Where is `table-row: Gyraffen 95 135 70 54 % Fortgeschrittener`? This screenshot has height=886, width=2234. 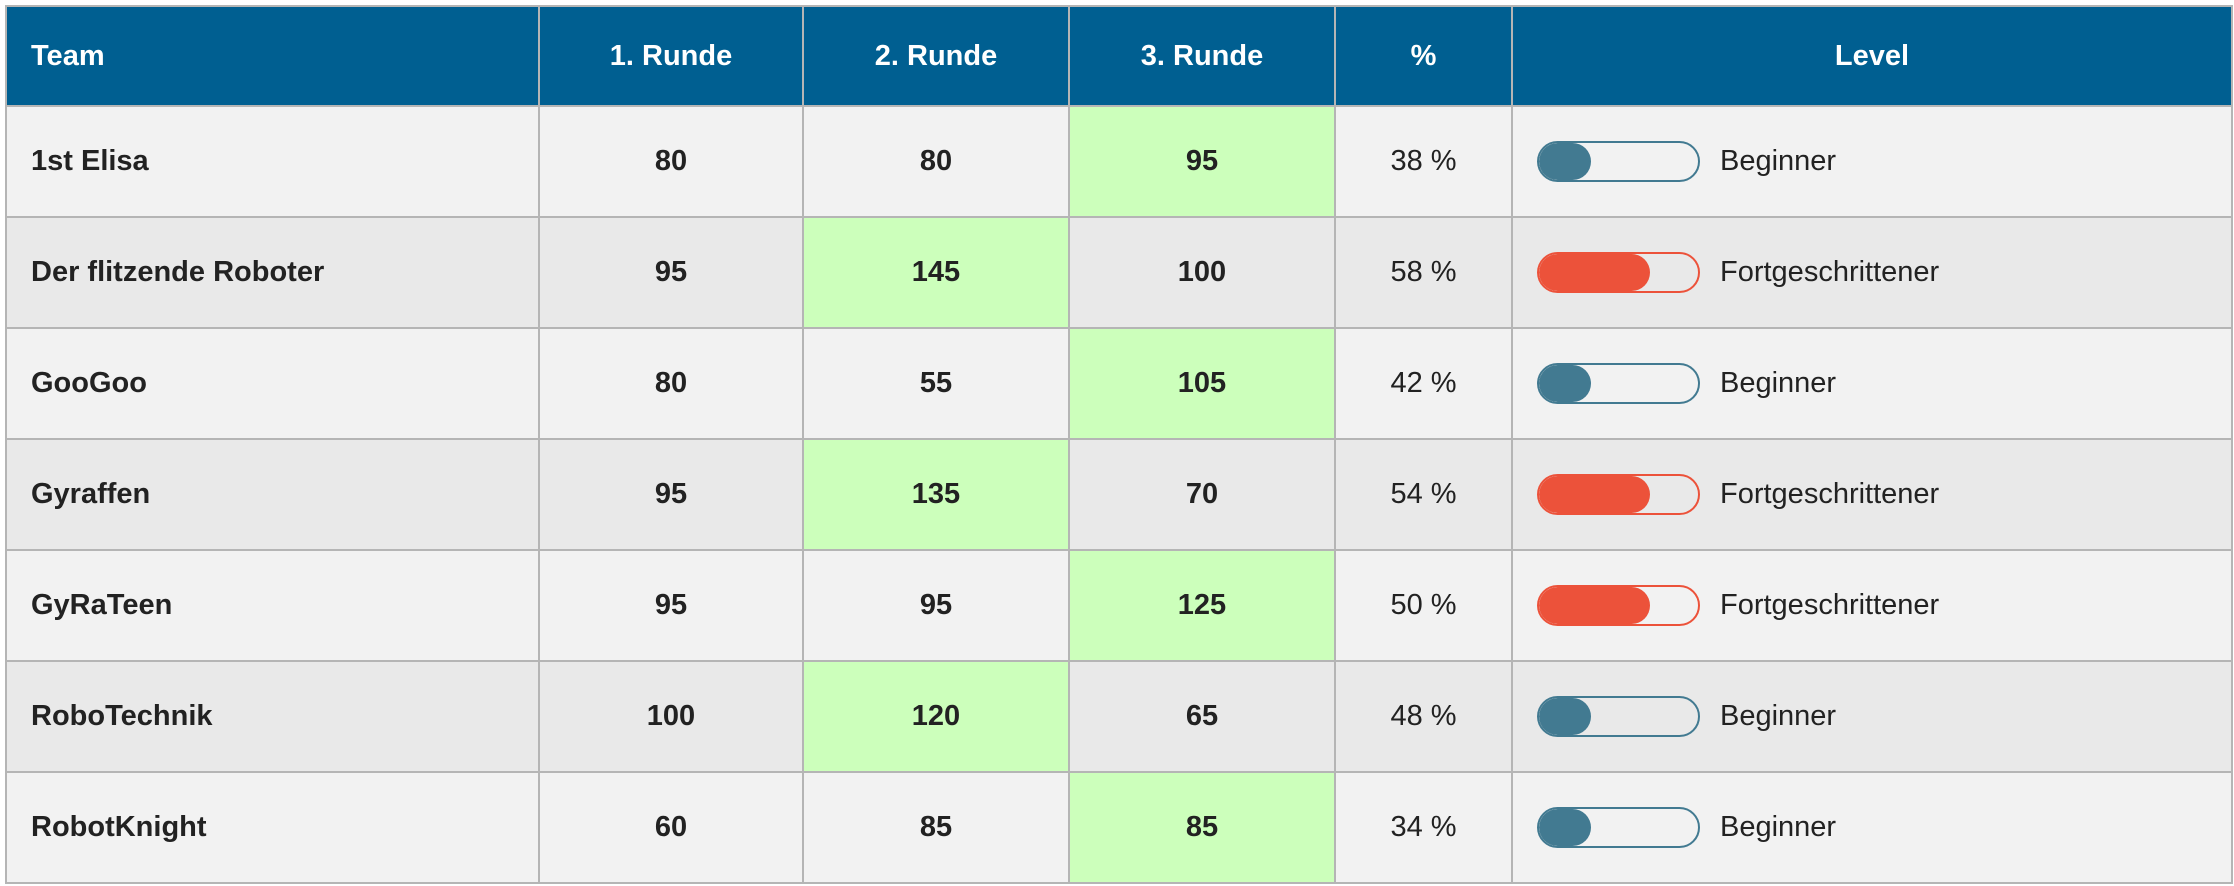
table-row: Gyraffen 95 135 70 54 % Fortgeschrittener is located at coordinates (1119, 494).